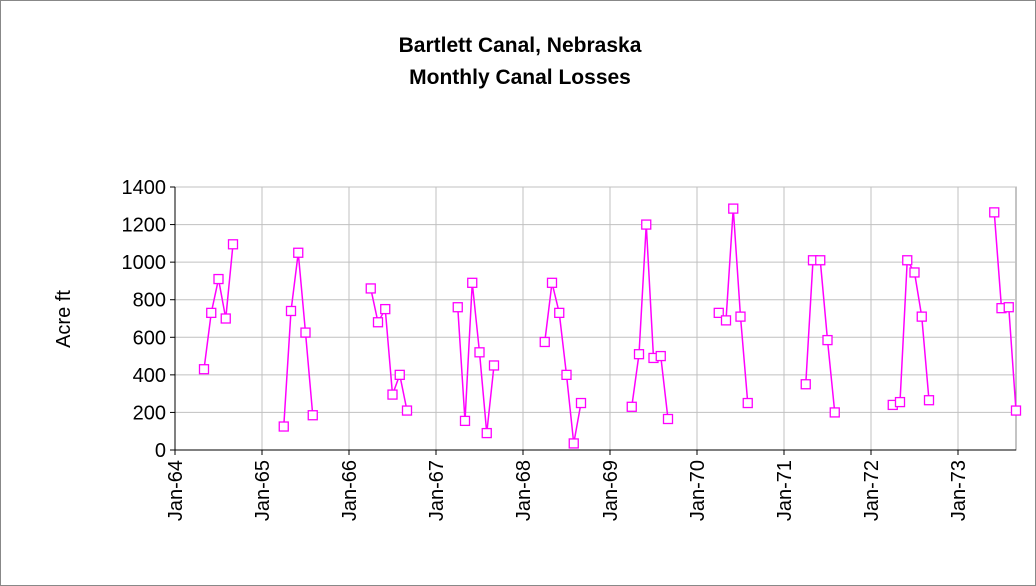  I want to click on x-tick-label: Jan-65, so click(263, 490).